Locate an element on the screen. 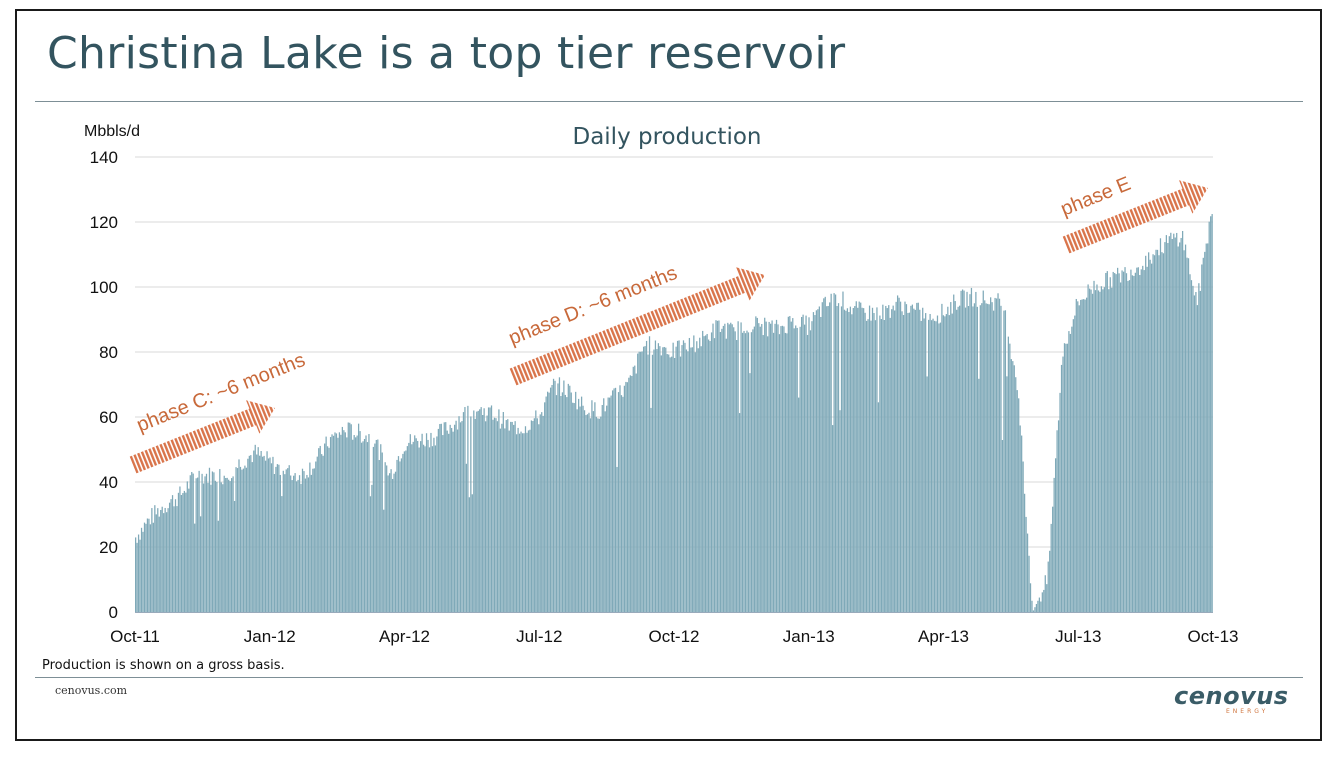 The width and height of the screenshot is (1334, 761). x-tick-label: Jul-12 is located at coordinates (539, 636).